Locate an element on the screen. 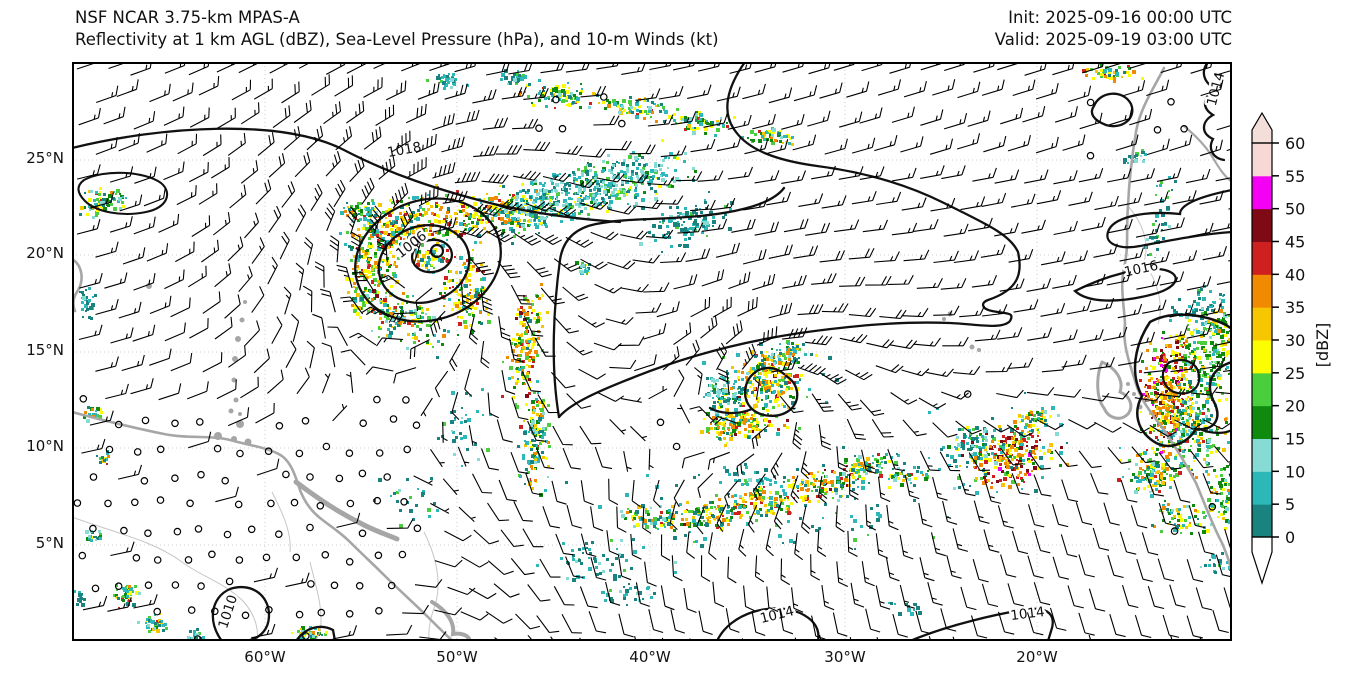 The image size is (1349, 687). colorbar-tick-label: 50 is located at coordinates (1295, 209).